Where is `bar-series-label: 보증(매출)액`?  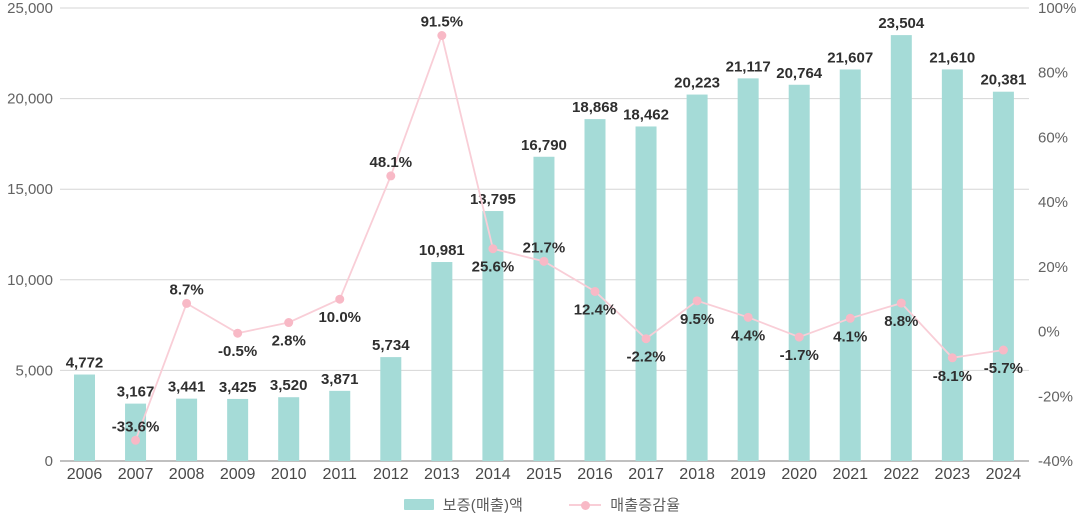 bar-series-label: 보증(매출)액 is located at coordinates (483, 505).